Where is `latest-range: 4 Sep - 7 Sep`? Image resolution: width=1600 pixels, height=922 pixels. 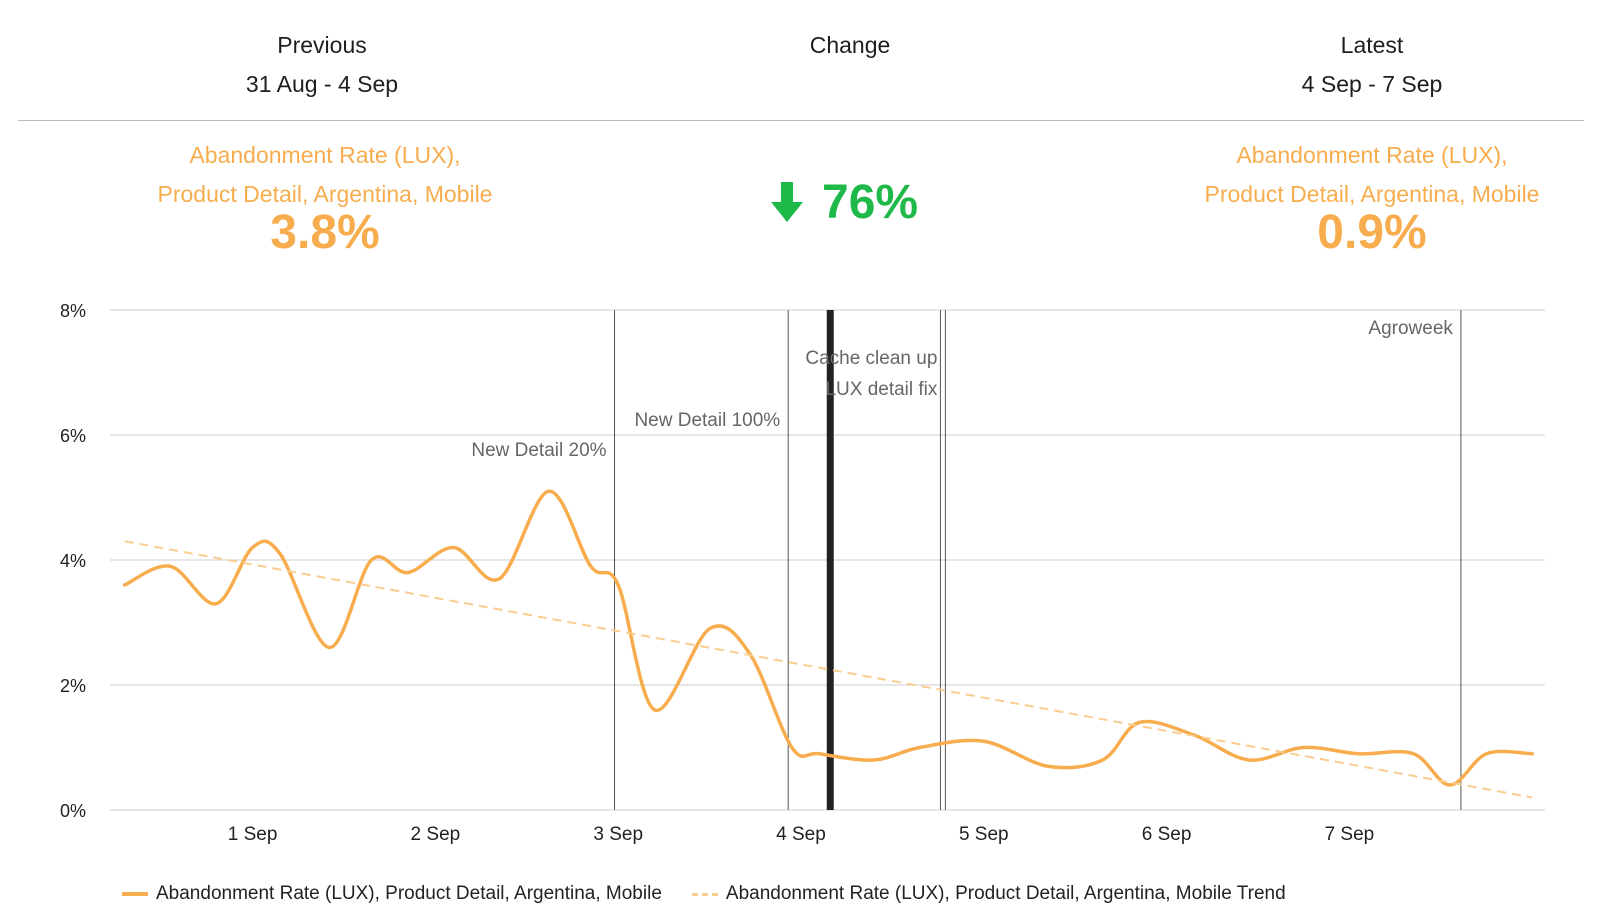 latest-range: 4 Sep - 7 Sep is located at coordinates (1372, 84).